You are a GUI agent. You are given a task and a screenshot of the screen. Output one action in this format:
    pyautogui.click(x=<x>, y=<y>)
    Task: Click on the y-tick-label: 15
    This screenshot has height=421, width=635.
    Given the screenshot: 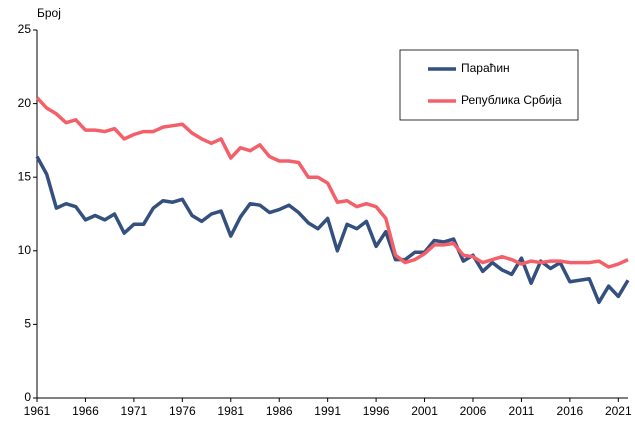 What is the action you would take?
    pyautogui.click(x=25, y=176)
    